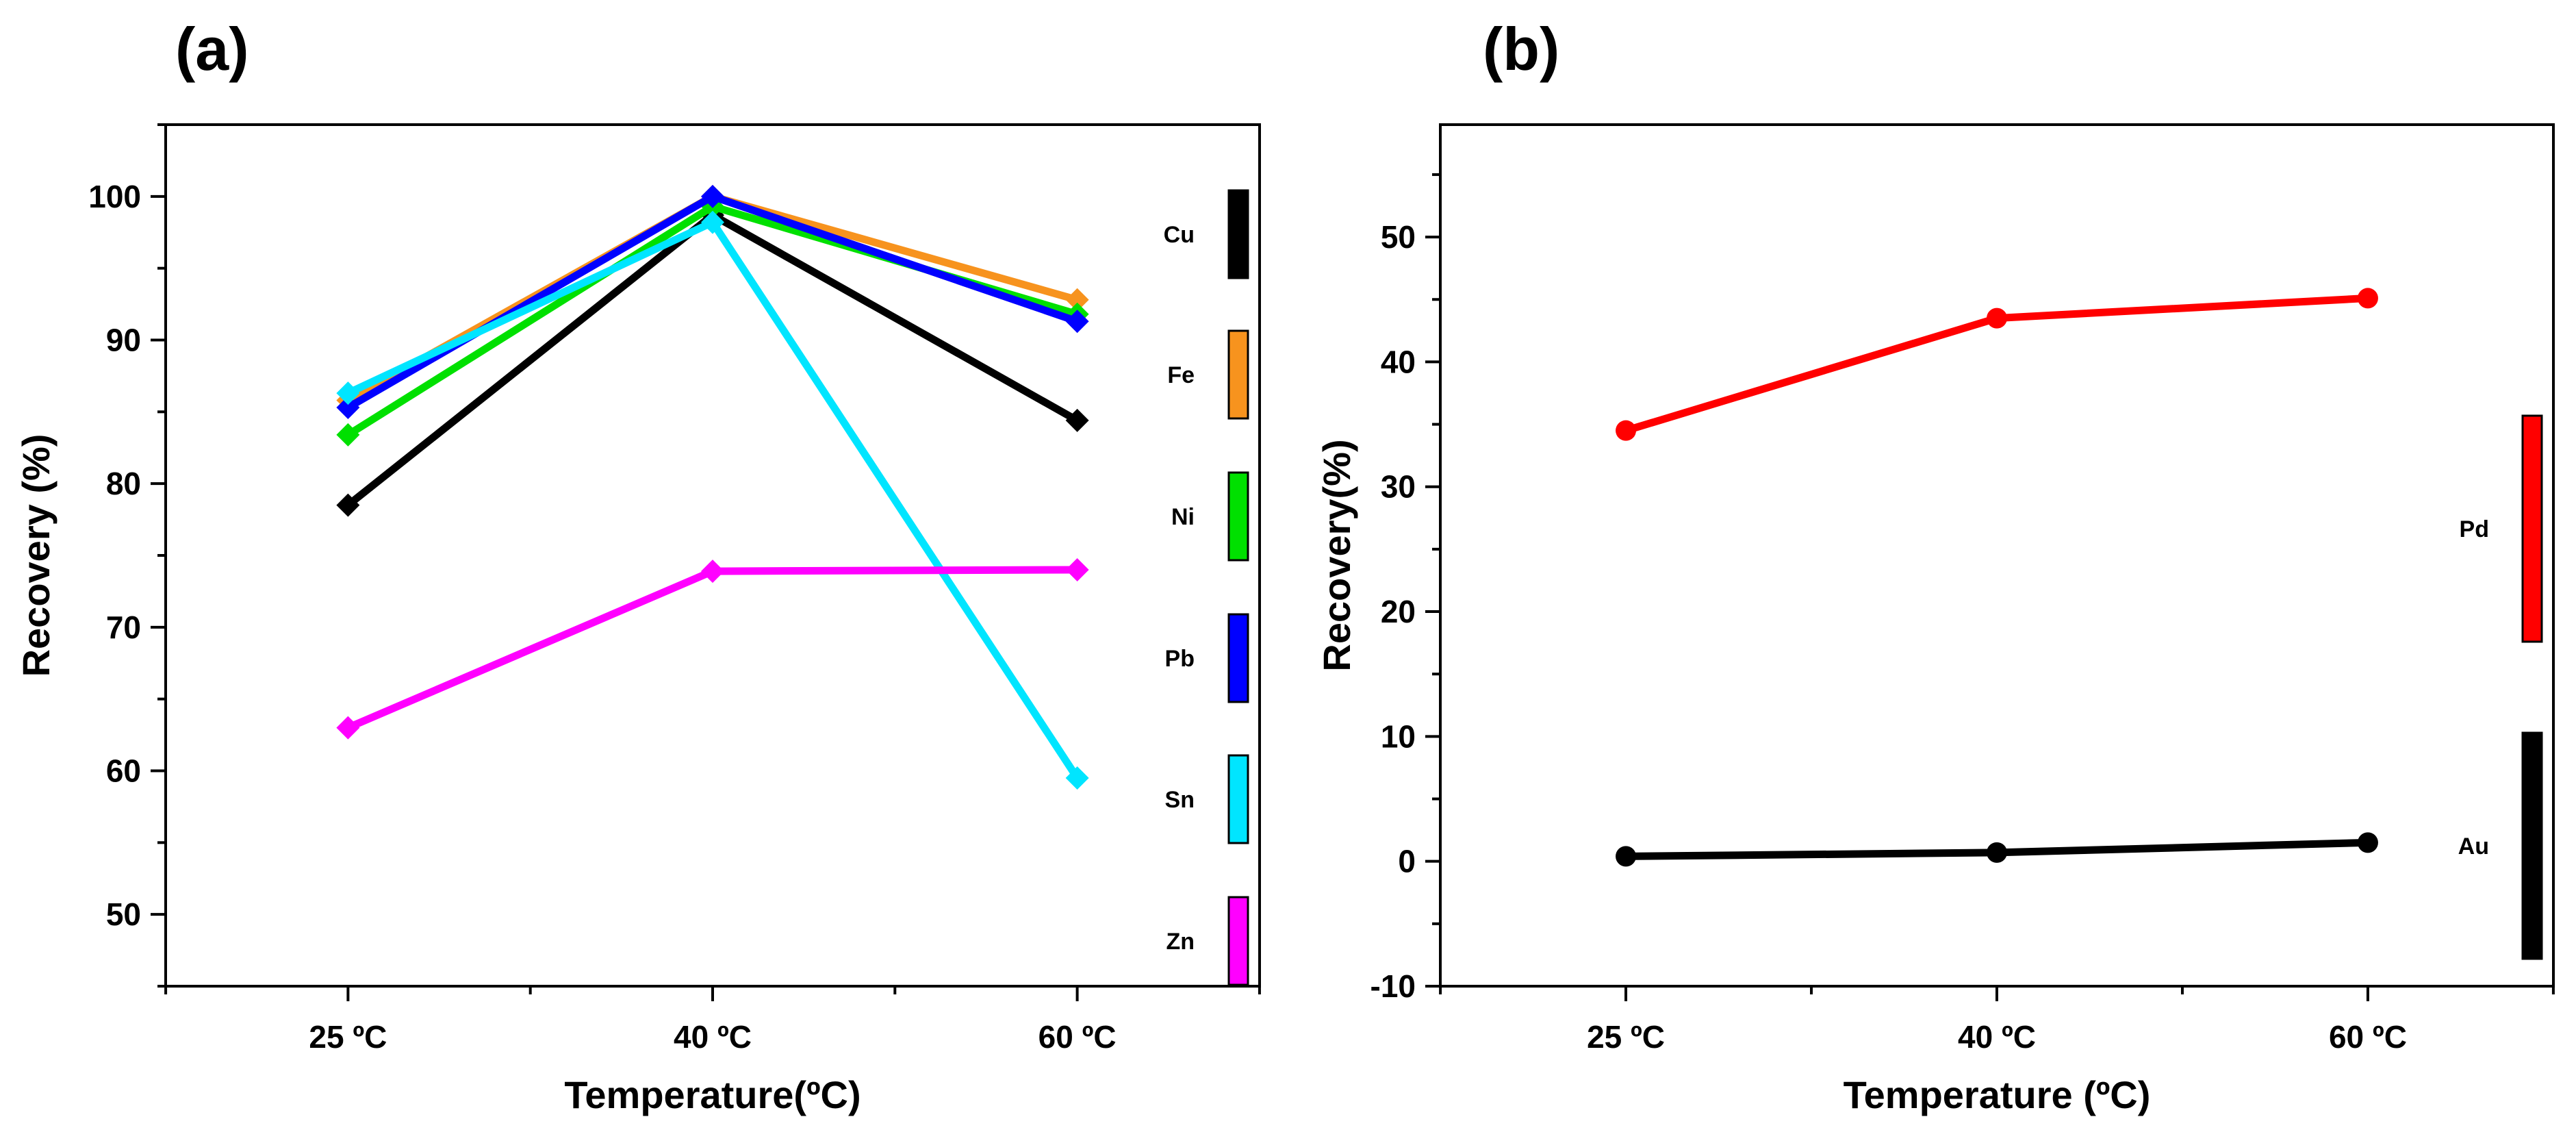  I want to click on legend-swatch-pd, so click(2532, 528).